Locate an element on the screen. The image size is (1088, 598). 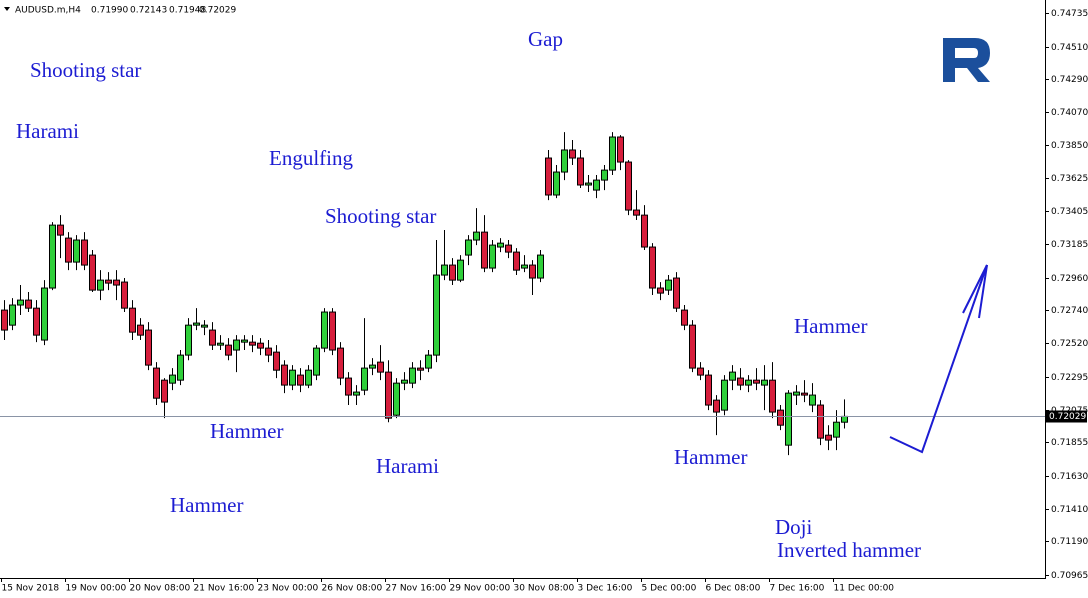
x-tick-label: 30 Nov 08:00 is located at coordinates (544, 589).